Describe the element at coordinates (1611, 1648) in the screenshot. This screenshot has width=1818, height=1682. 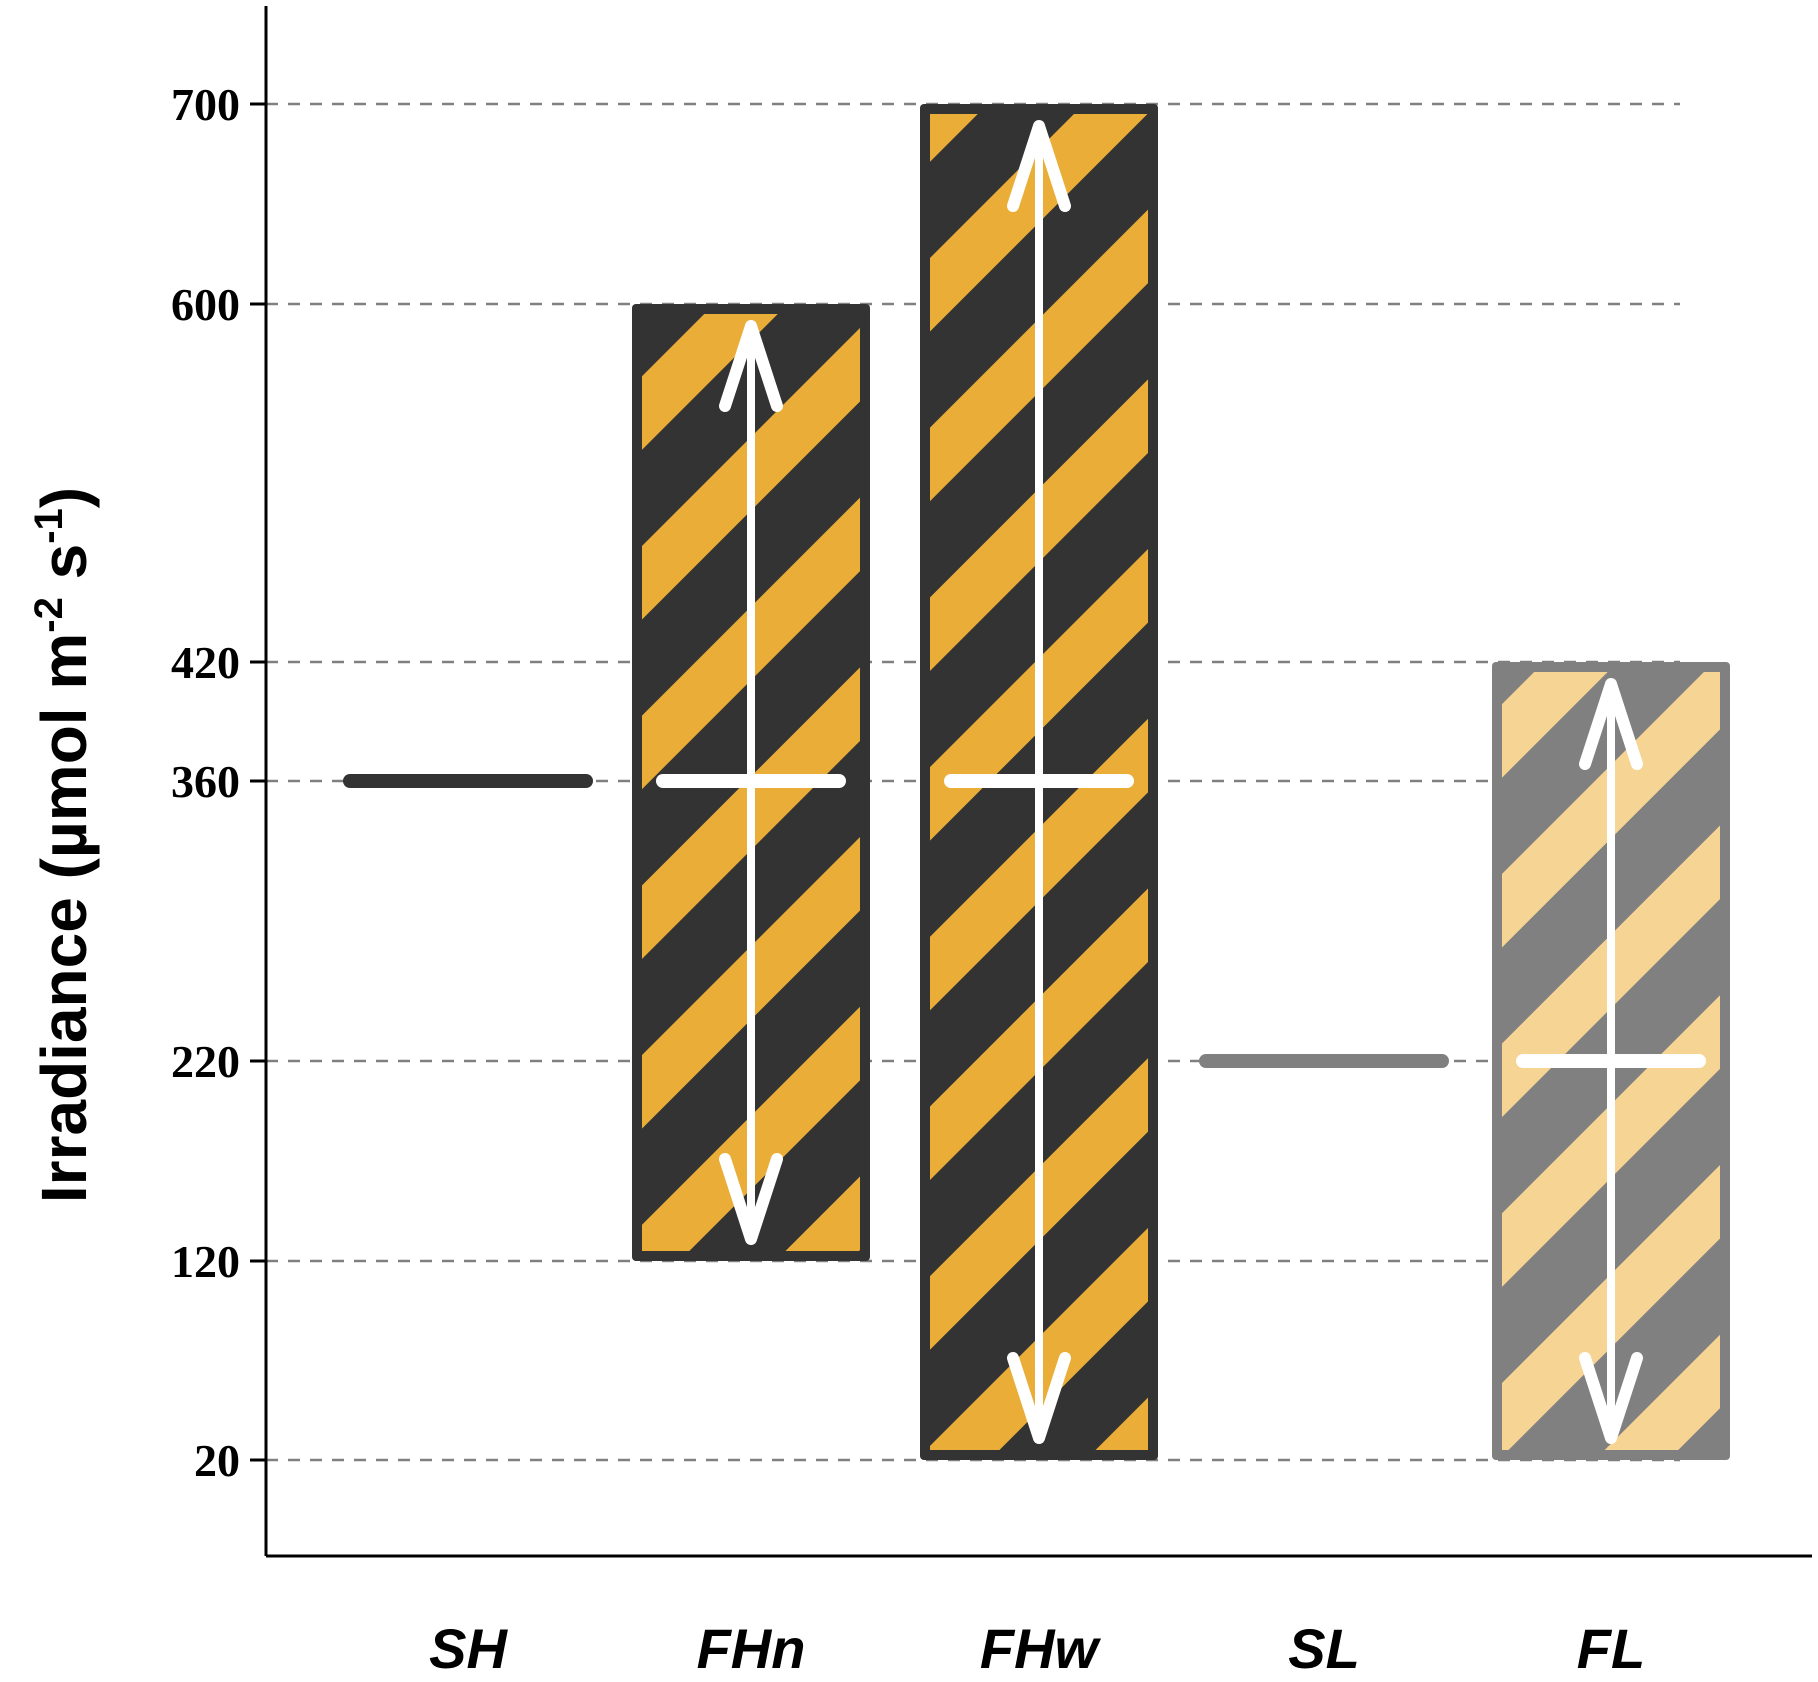
I see `x-category-label: FL` at that location.